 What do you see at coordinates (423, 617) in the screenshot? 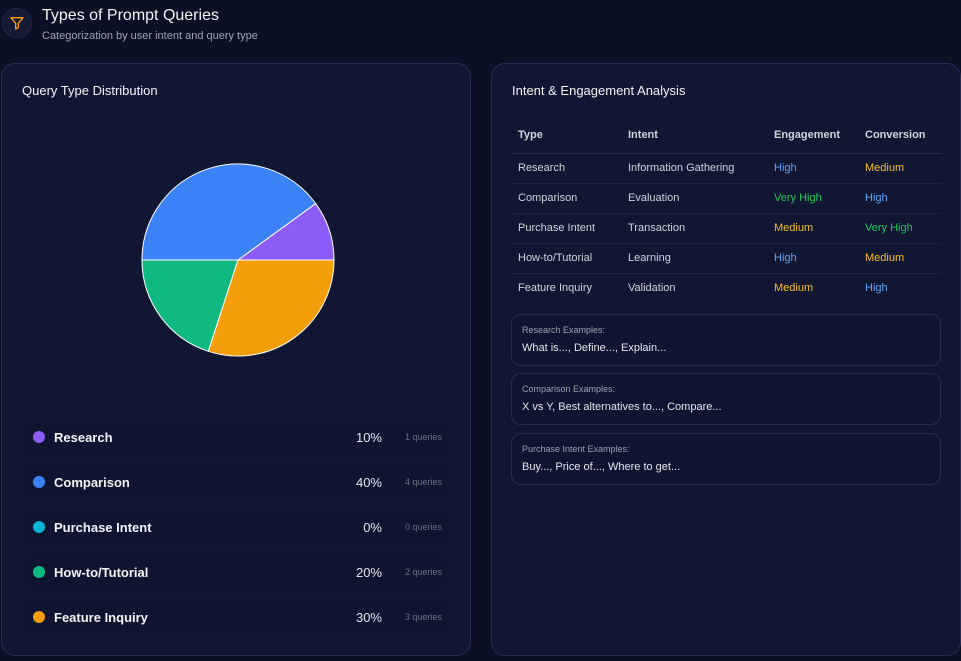
I see `legend-count: 3 queries` at bounding box center [423, 617].